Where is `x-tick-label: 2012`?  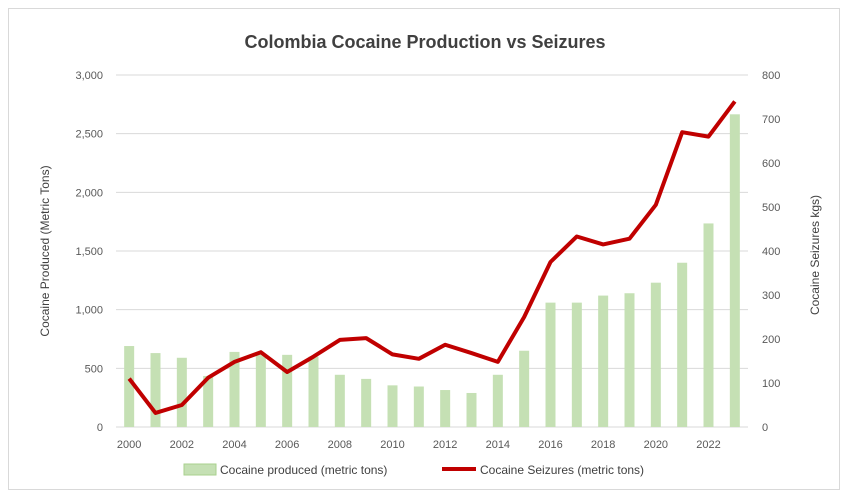 x-tick-label: 2012 is located at coordinates (445, 445).